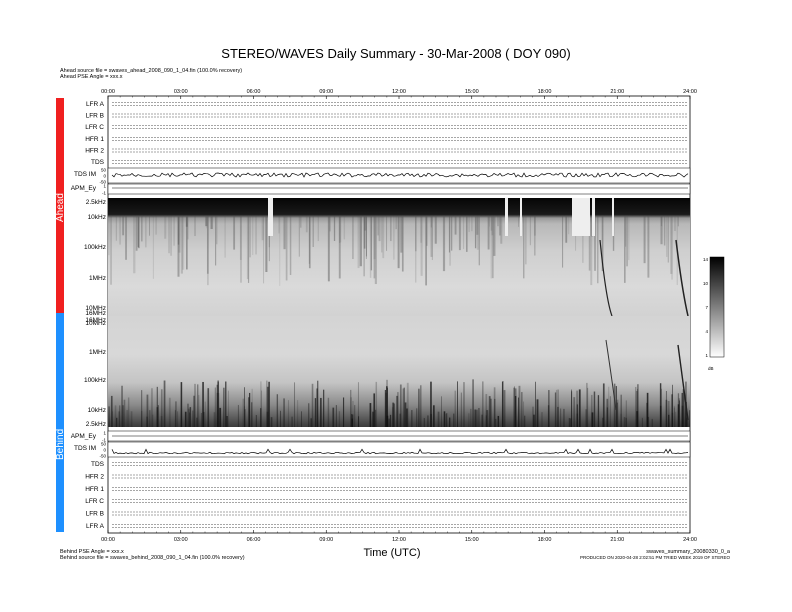 Image resolution: width=792 pixels, height=612 pixels. What do you see at coordinates (97, 410) in the screenshot?
I see `behind-freq-tick-label: 10kHz` at bounding box center [97, 410].